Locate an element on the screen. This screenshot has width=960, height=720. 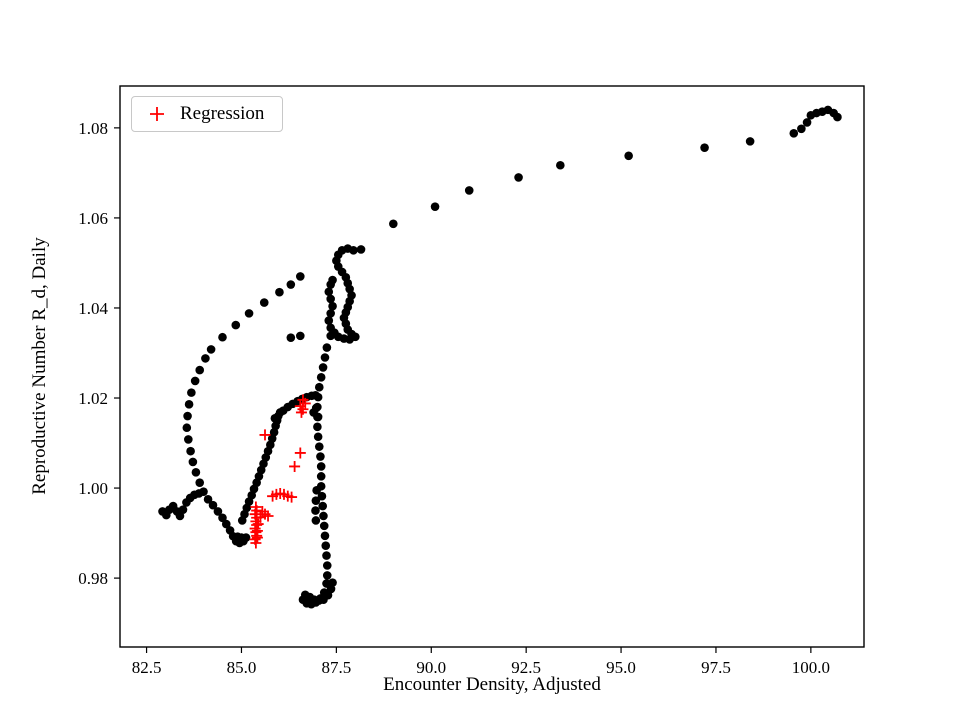
y-tick-label: 1.02 is located at coordinates (93, 398).